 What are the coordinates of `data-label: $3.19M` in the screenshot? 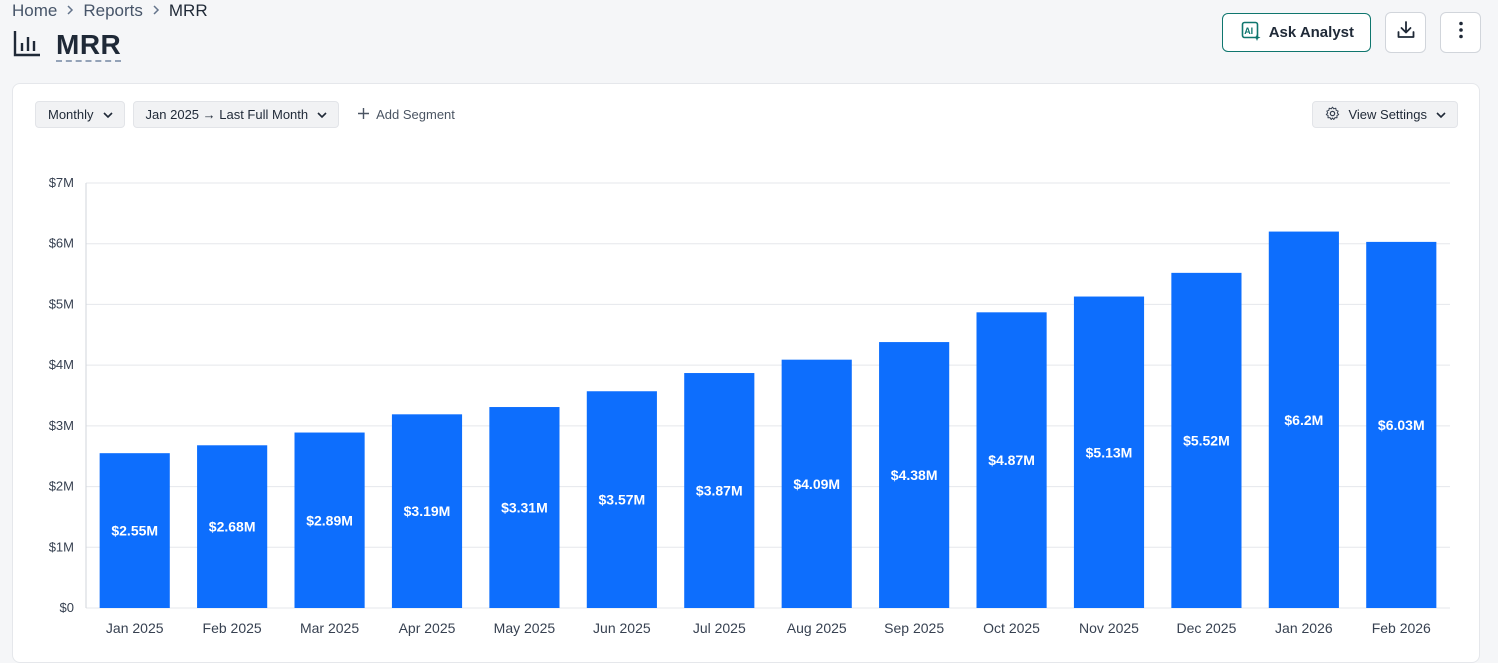 It's located at (427, 511).